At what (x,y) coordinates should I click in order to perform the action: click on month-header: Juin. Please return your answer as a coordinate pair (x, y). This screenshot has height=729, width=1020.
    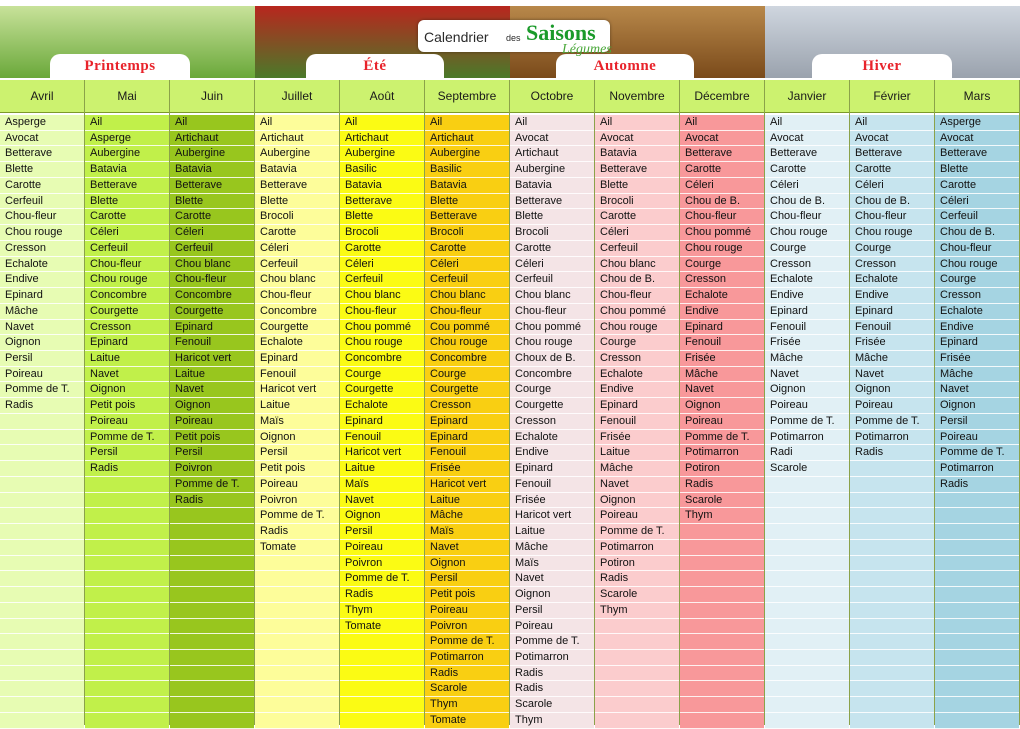
    Looking at the image, I should click on (212, 96).